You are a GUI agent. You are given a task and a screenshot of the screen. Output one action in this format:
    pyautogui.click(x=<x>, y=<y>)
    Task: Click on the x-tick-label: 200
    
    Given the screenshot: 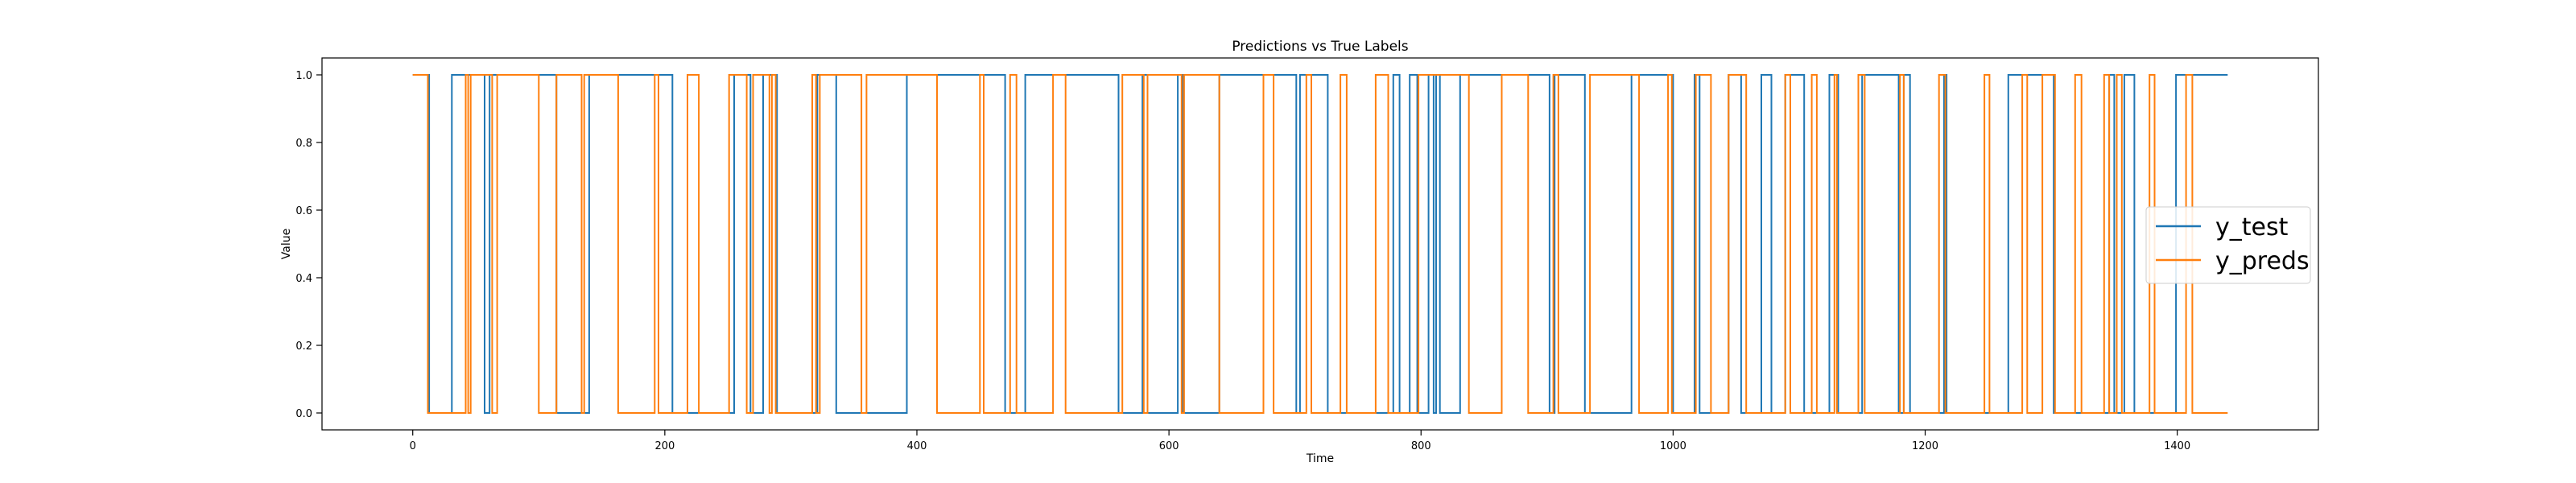 What is the action you would take?
    pyautogui.click(x=664, y=446)
    